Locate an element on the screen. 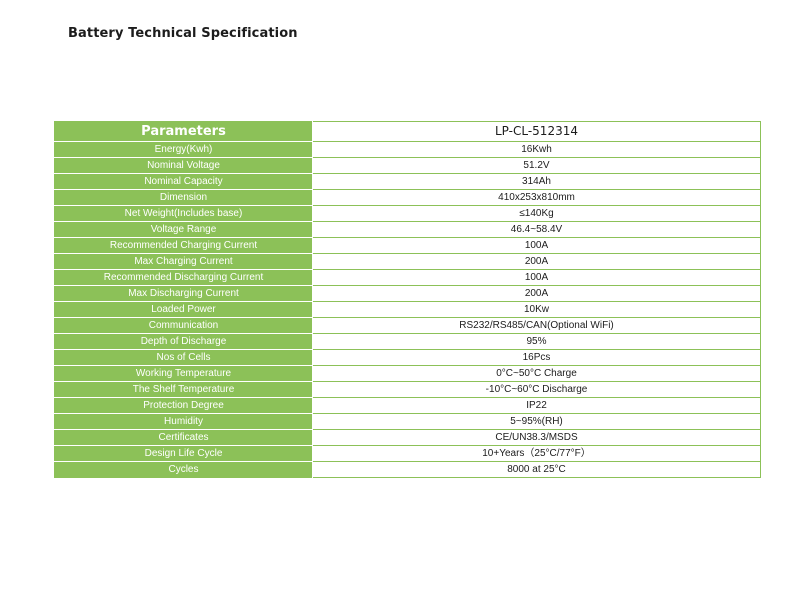 The image size is (800, 596). parameter-label: Loaded Power is located at coordinates (183, 309).